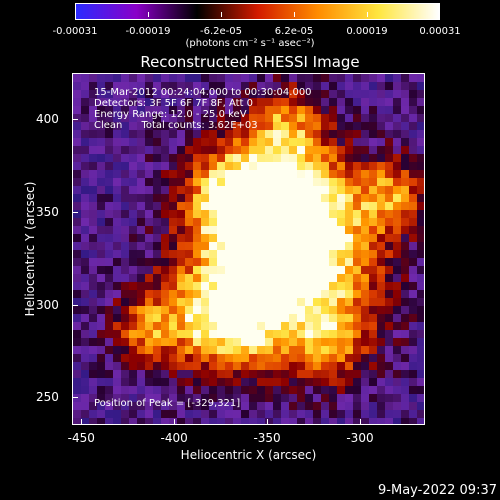 The image size is (500, 500). Describe the element at coordinates (250, 62) in the screenshot. I see `plot-title: Reconstructed RHESSI Image` at that location.